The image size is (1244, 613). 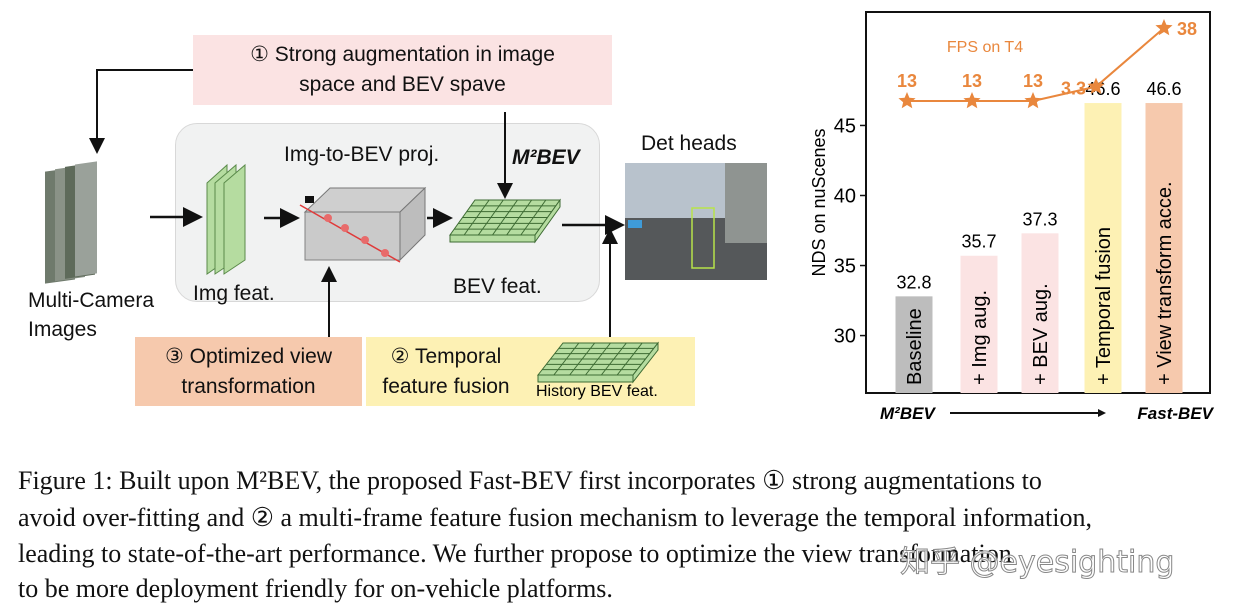 I want to click on img-feat-icon, so click(x=226, y=219).